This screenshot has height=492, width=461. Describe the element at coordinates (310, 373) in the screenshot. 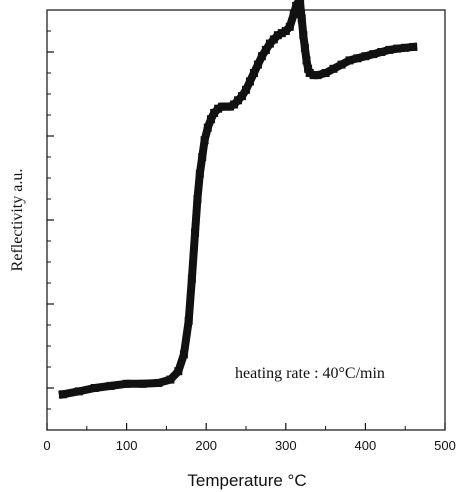

I see `annotation-heating-rate: heating rate : 40°C/min` at that location.